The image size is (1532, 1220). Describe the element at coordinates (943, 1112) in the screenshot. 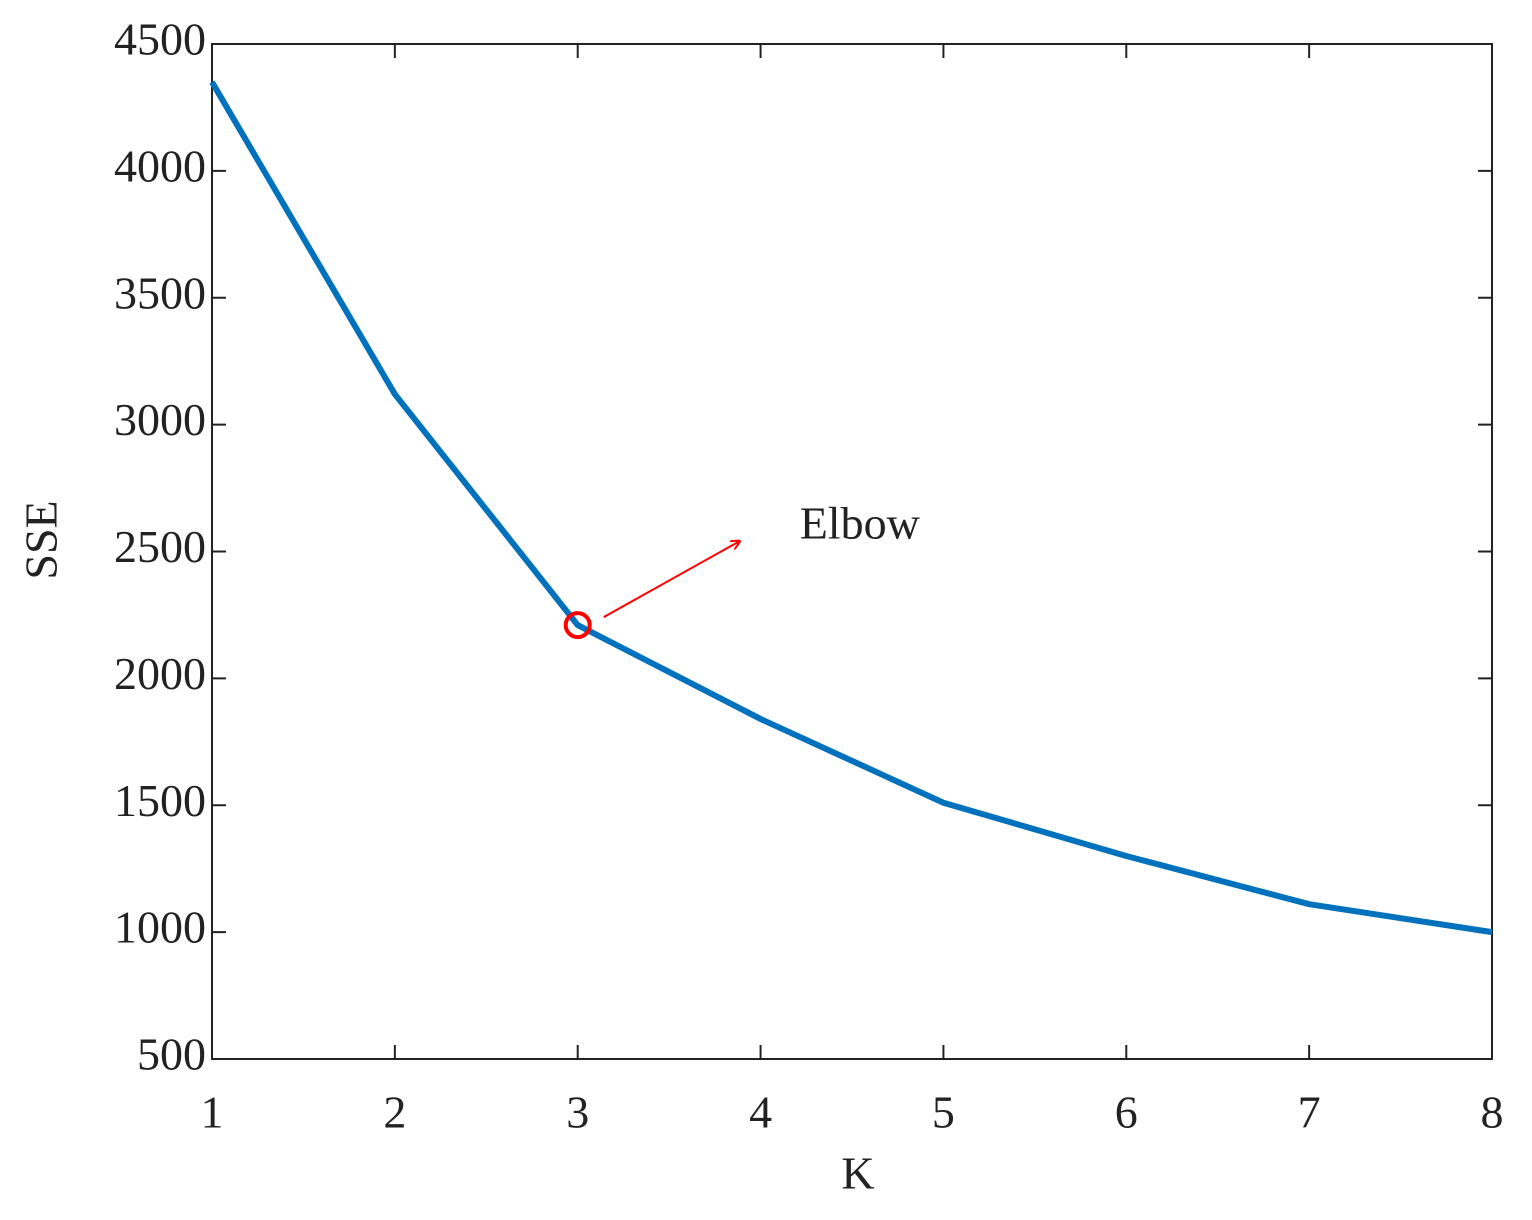

I see `x-tick-label: 5` at that location.